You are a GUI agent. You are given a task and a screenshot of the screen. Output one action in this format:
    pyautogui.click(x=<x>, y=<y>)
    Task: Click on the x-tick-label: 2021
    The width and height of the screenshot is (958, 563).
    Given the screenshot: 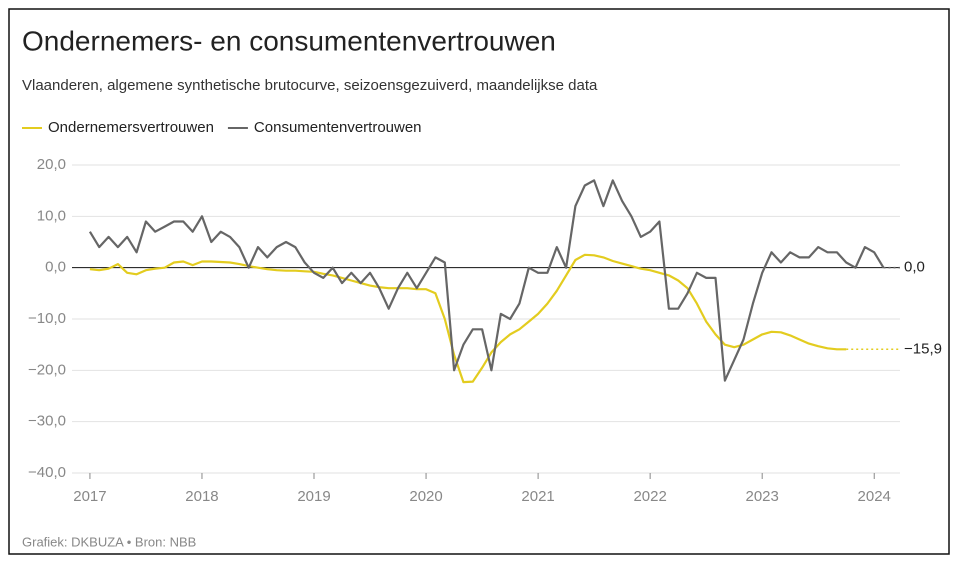 What is the action you would take?
    pyautogui.click(x=537, y=496)
    